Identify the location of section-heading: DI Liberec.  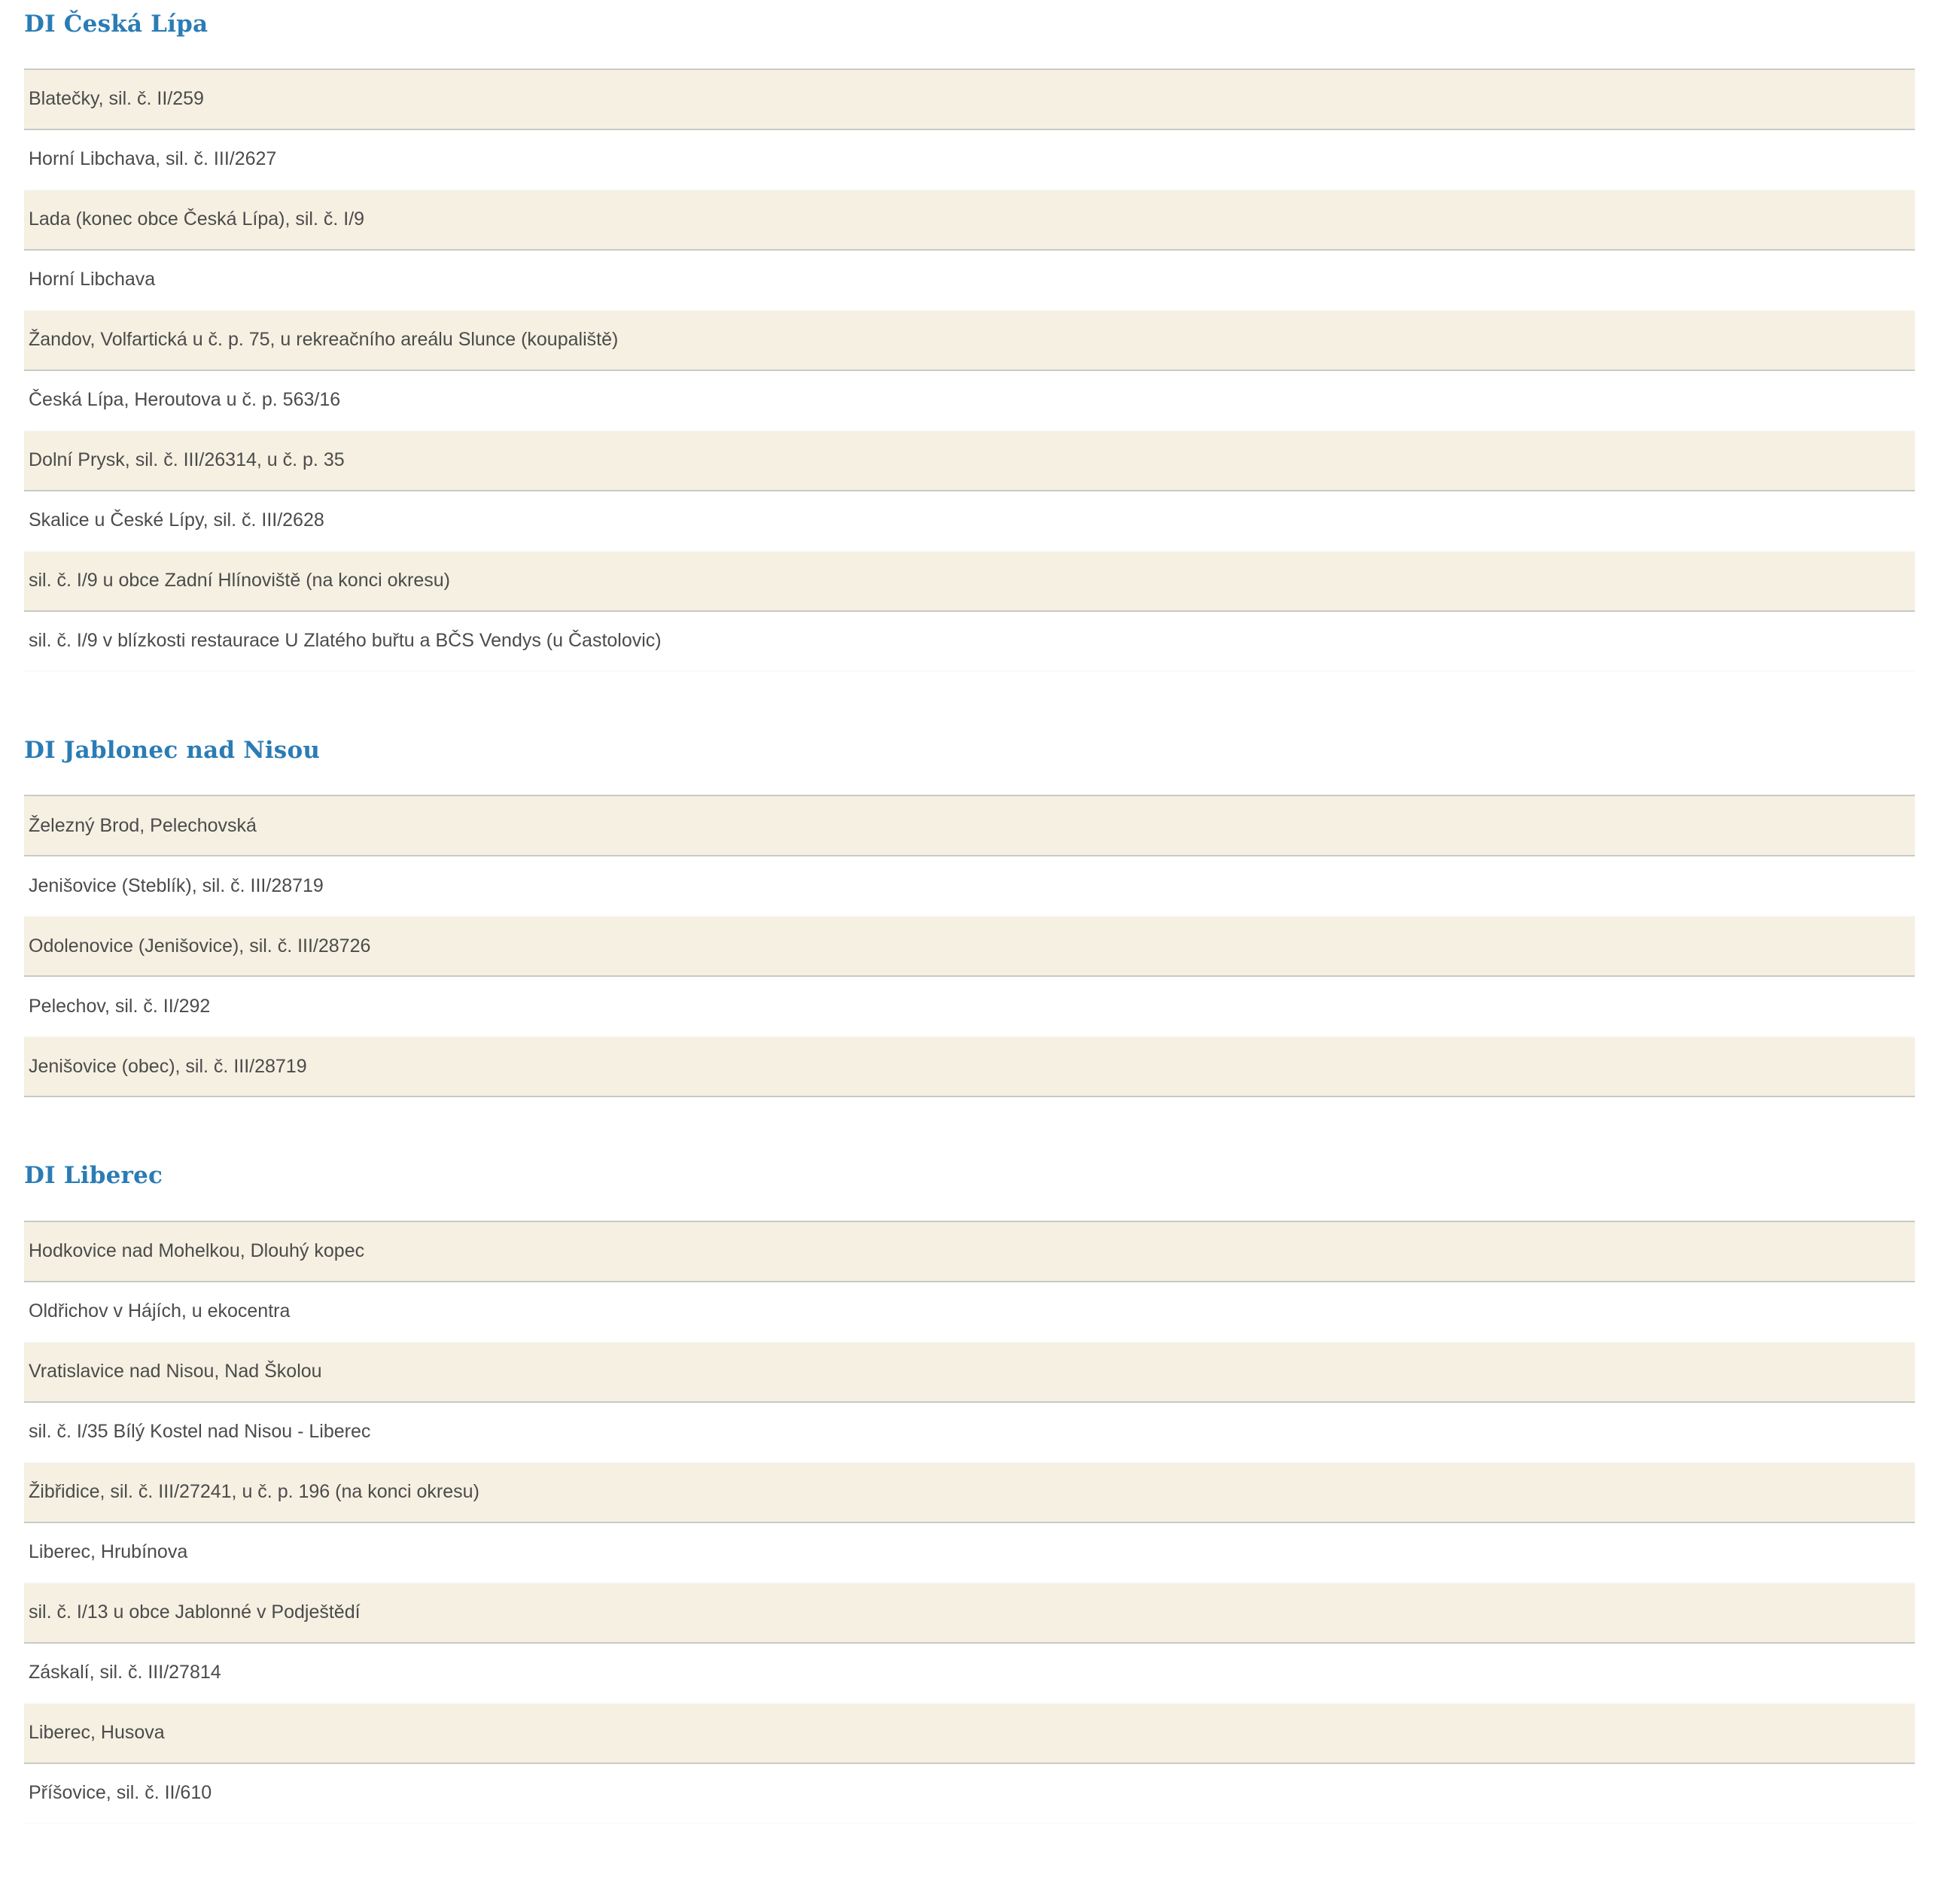
(93, 1176).